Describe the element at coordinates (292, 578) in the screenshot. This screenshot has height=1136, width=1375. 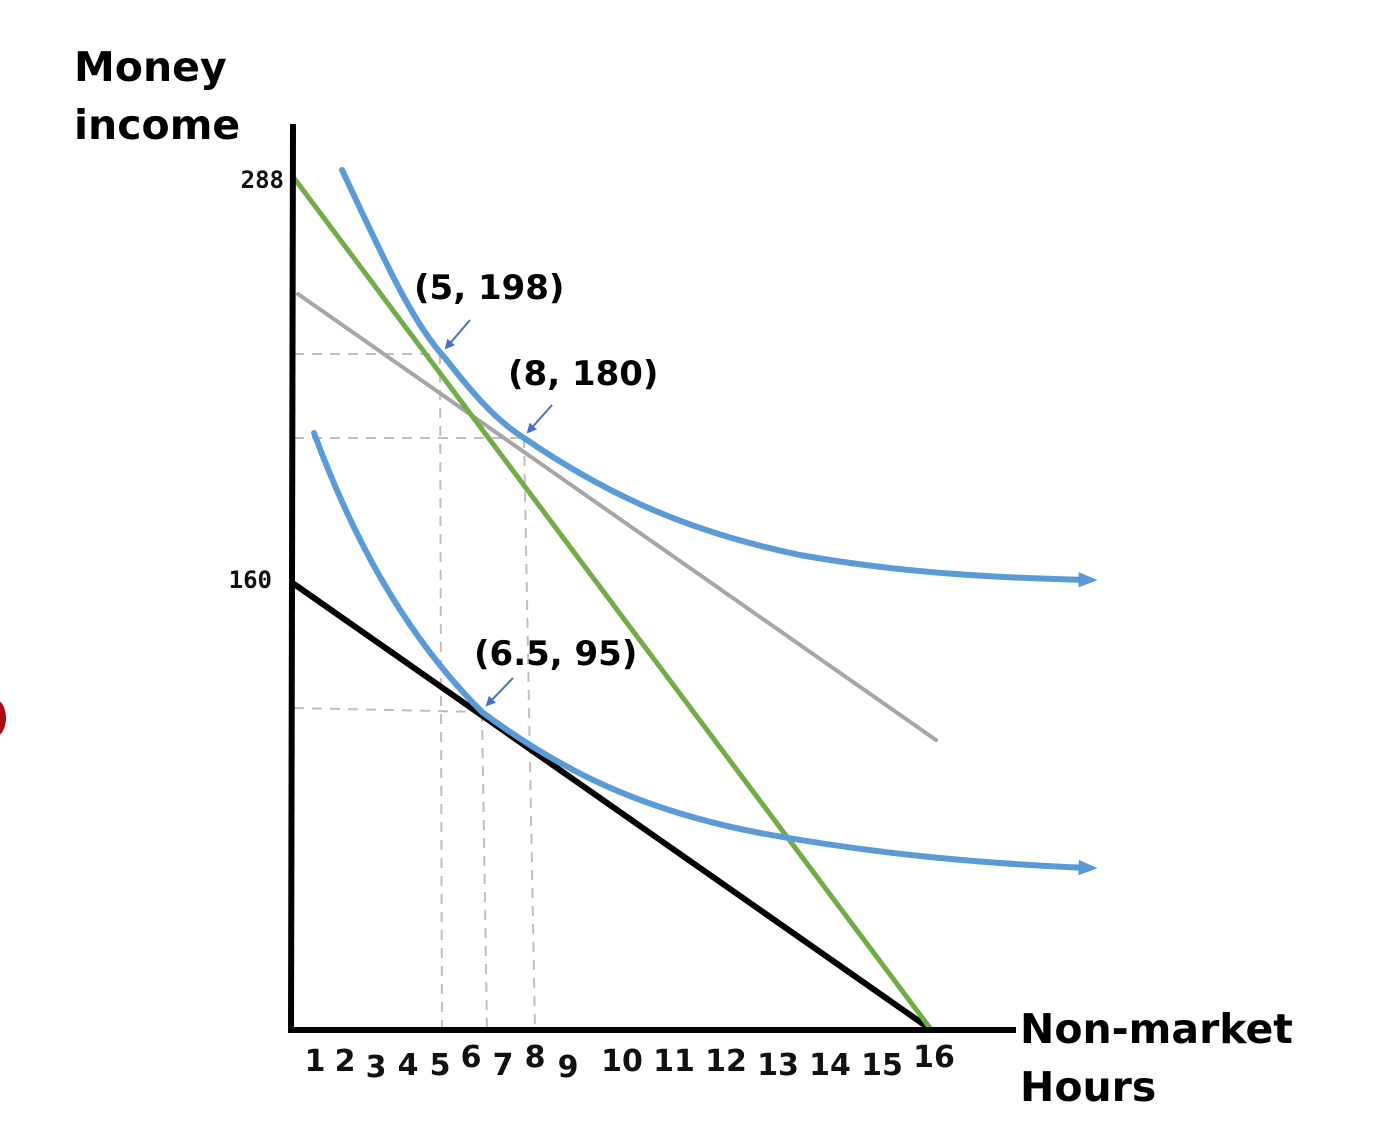
I see `y-axis` at that location.